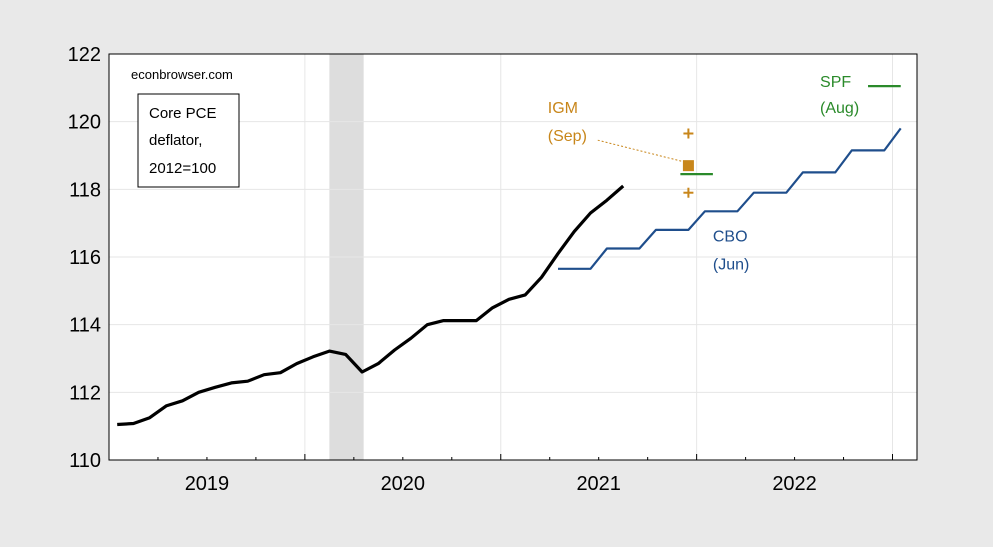 This screenshot has width=993, height=547. Describe the element at coordinates (640, 151) in the screenshot. I see `igm-leader-line` at that location.